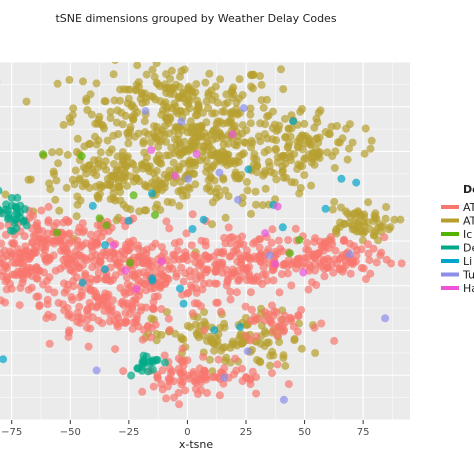  What do you see at coordinates (467, 261) in the screenshot?
I see `legend-label: Li` at bounding box center [467, 261].